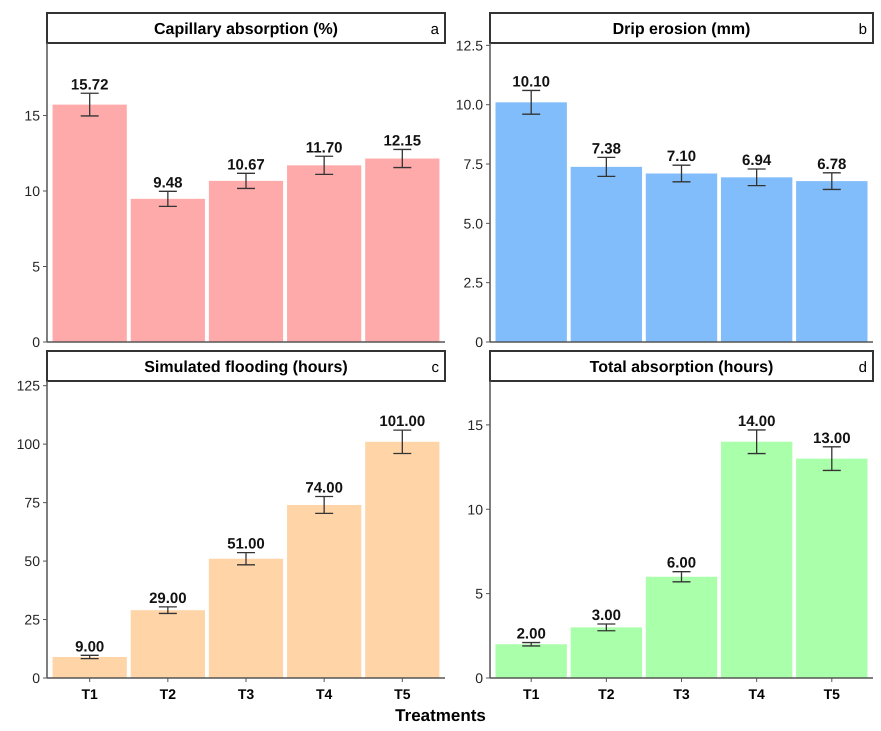  I want to click on data-label: 7.10, so click(681, 157).